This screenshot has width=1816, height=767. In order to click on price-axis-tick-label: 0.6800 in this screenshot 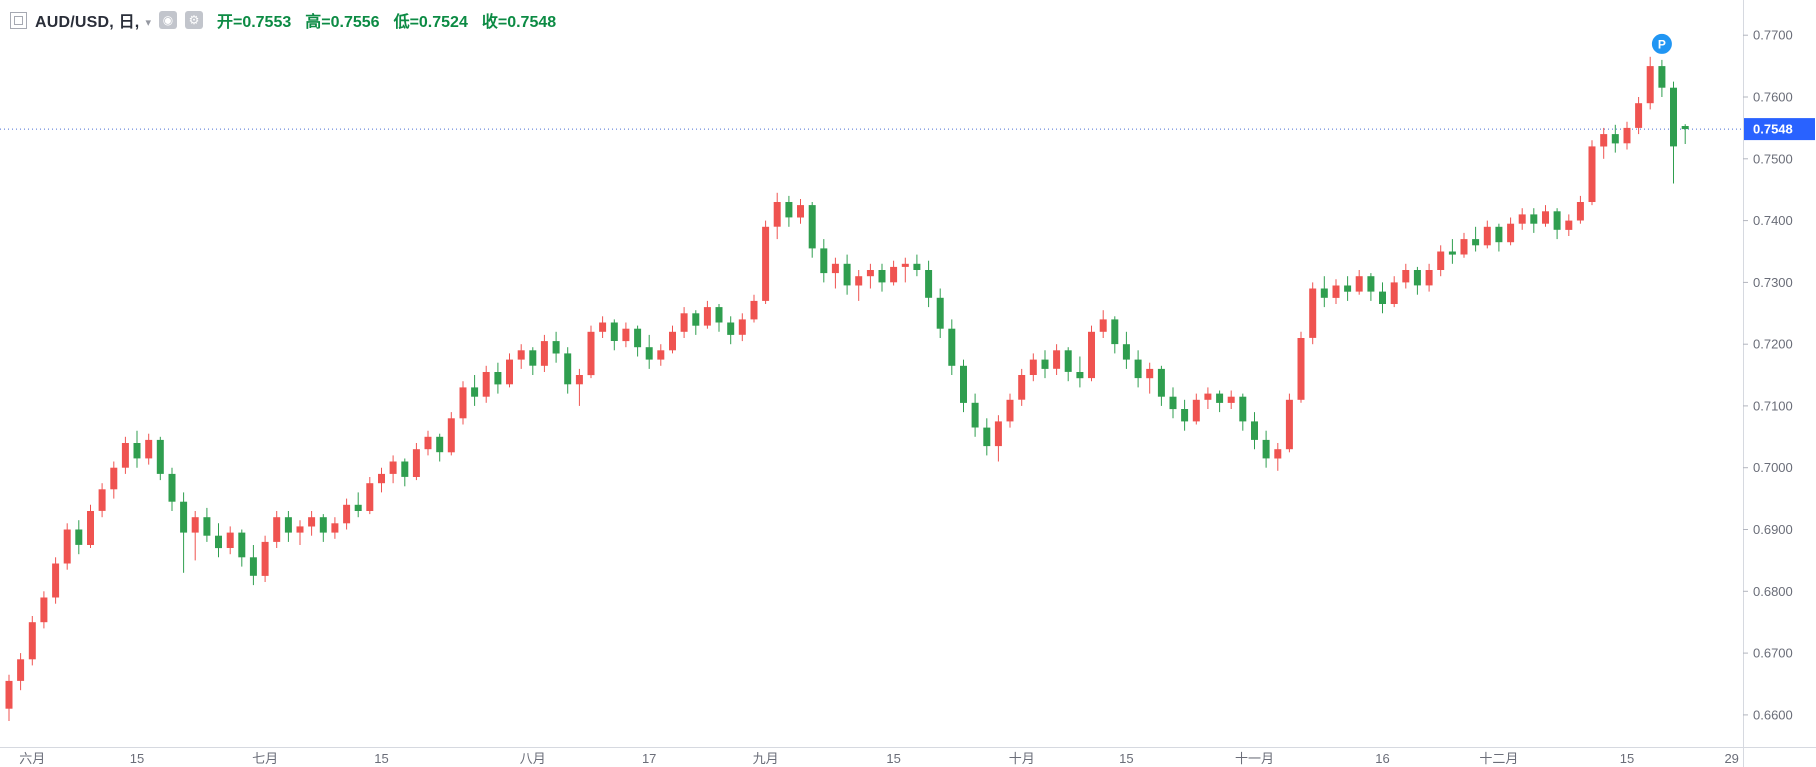, I will do `click(1773, 591)`.